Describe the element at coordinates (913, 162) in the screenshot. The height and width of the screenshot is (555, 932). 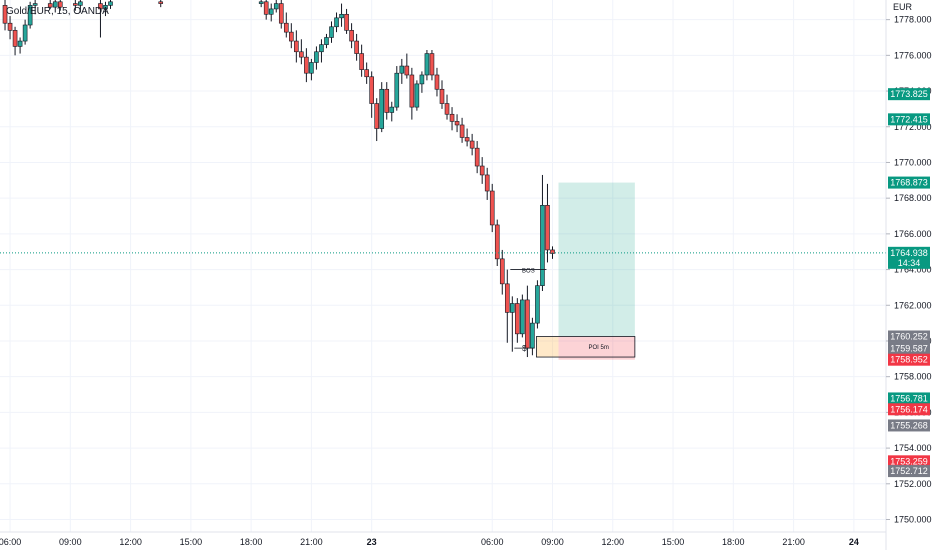
I see `price-tick-label: 1770.000` at that location.